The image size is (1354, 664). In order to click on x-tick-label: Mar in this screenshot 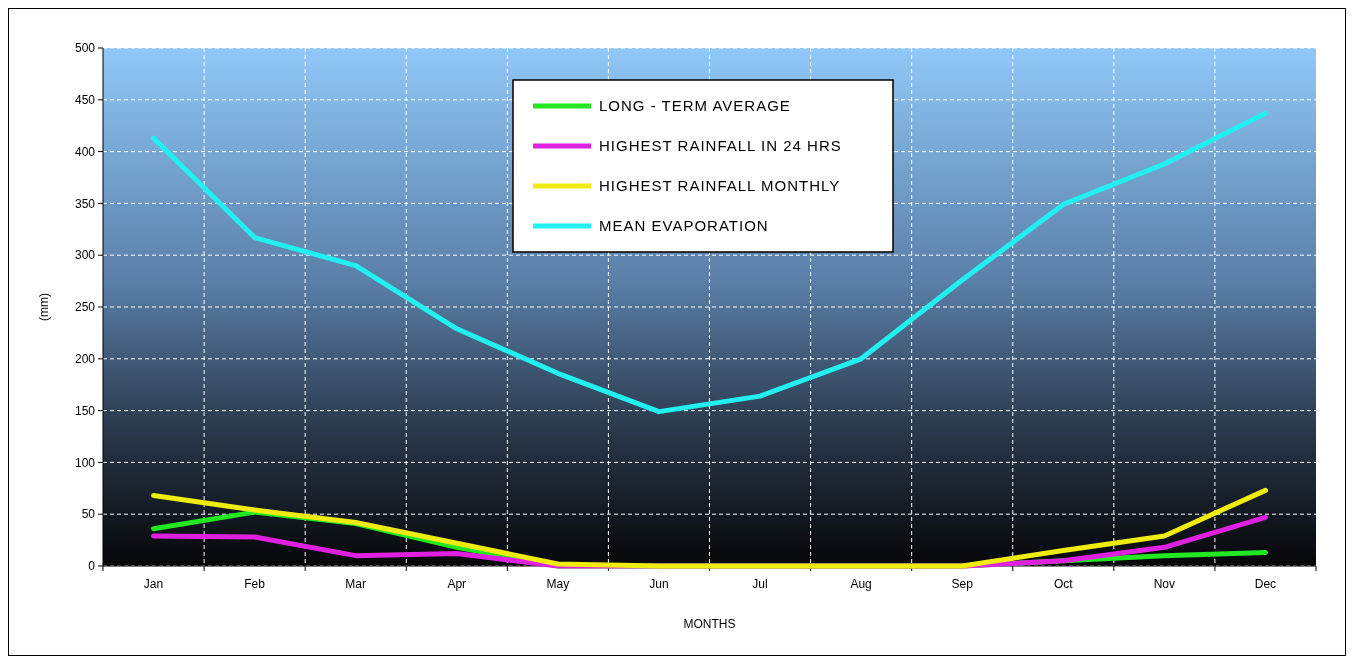, I will do `click(356, 584)`.